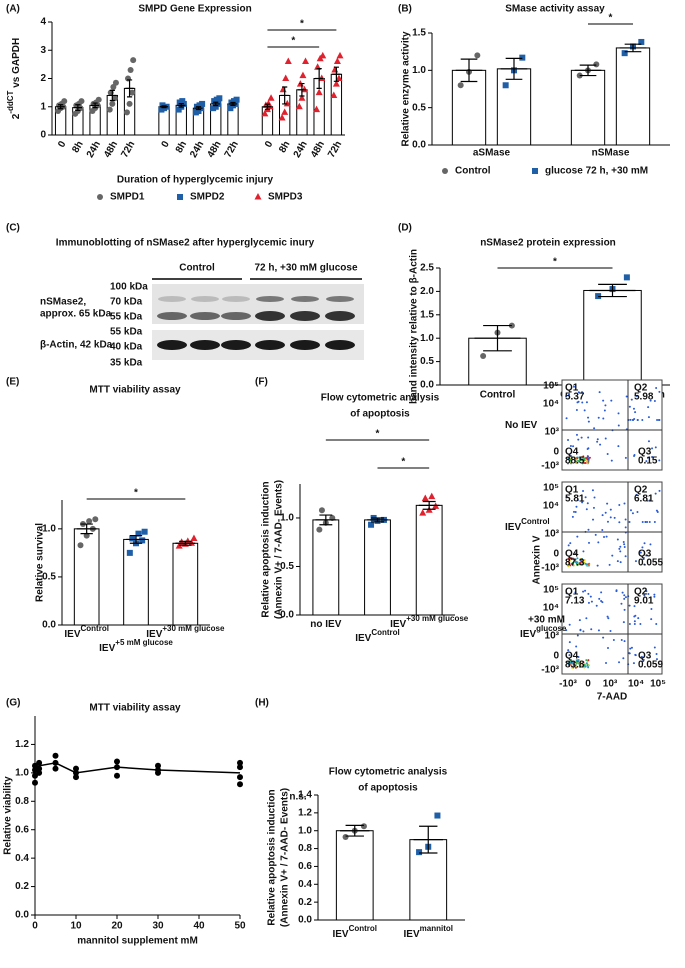 The width and height of the screenshot is (685, 968). What do you see at coordinates (285, 197) in the screenshot?
I see `legend-label: SMPD3` at bounding box center [285, 197].